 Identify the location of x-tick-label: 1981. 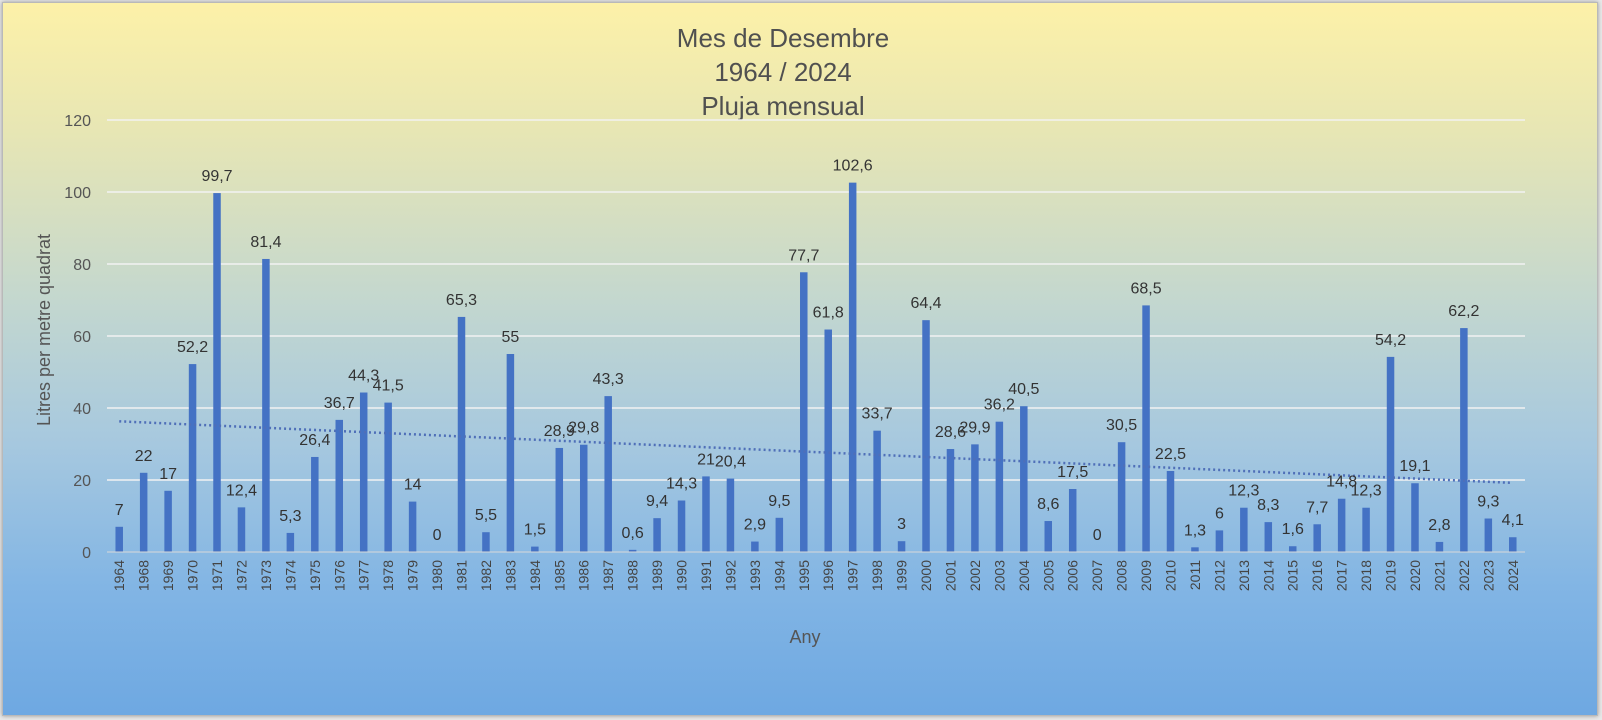
(462, 575).